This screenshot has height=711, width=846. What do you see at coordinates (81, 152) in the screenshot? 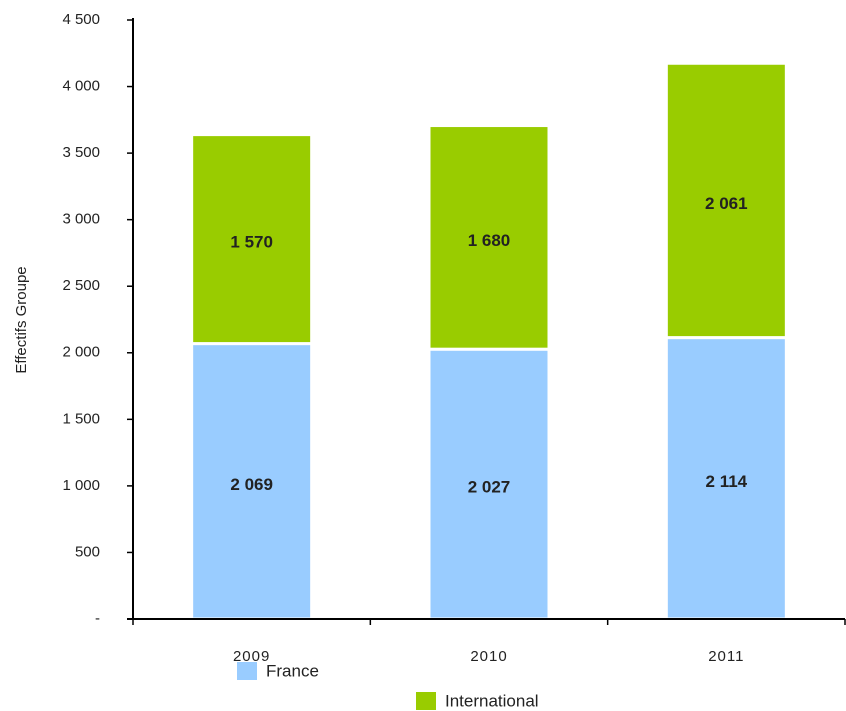
I see `y-tick-label: 3 500` at bounding box center [81, 152].